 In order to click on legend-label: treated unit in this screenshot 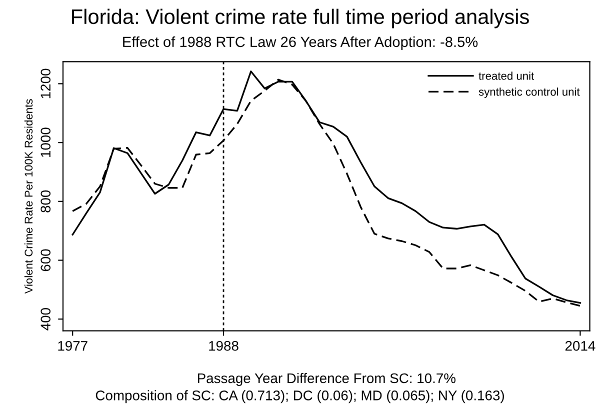, I will do `click(506, 76)`.